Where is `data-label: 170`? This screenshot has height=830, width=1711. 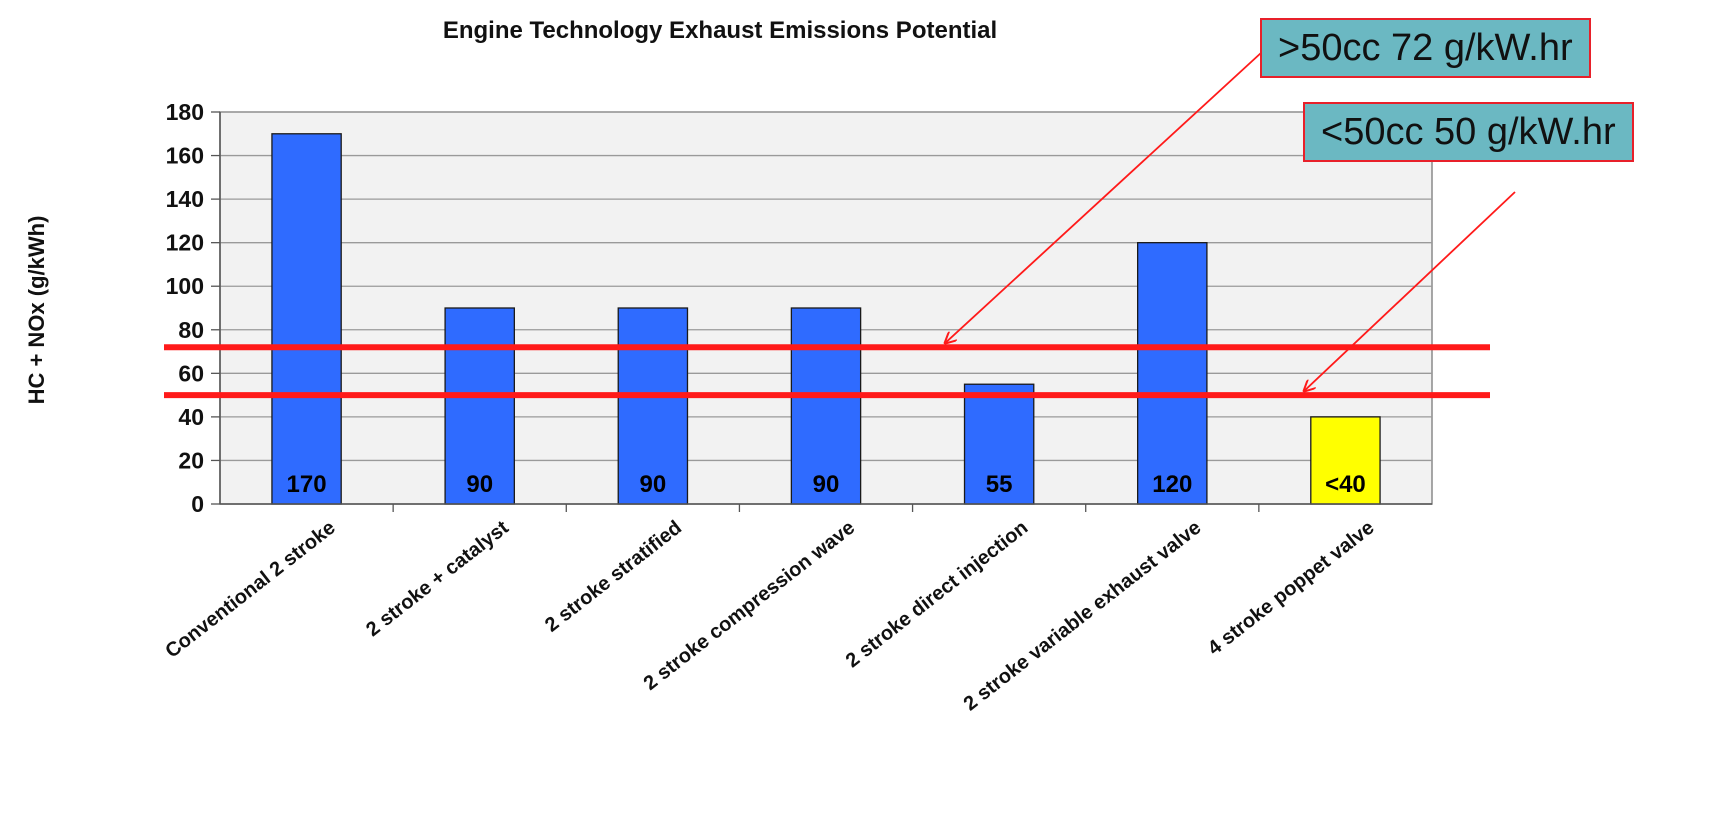
data-label: 170 is located at coordinates (307, 484).